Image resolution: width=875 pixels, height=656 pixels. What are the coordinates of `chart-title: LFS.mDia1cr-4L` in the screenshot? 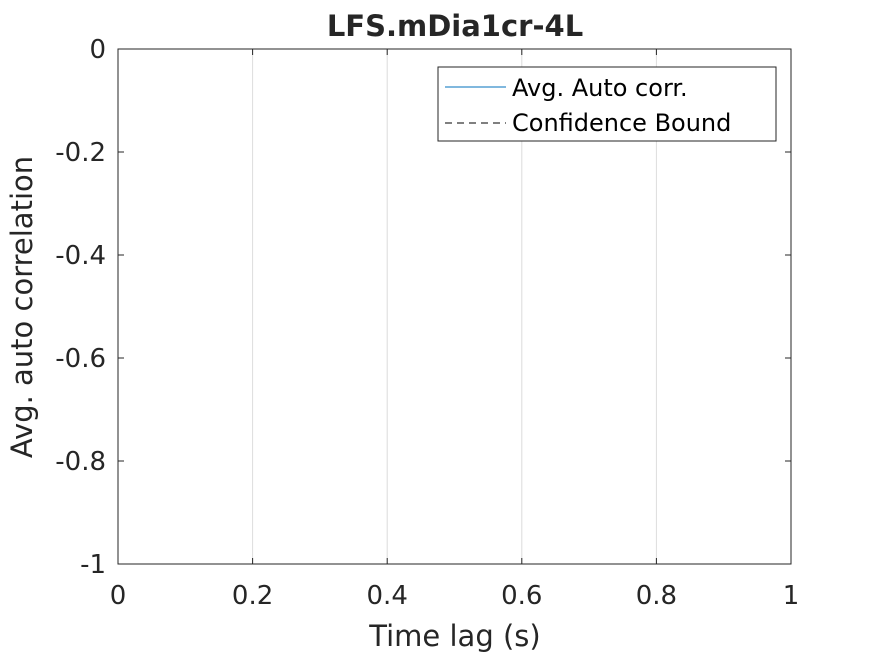 It's located at (455, 26).